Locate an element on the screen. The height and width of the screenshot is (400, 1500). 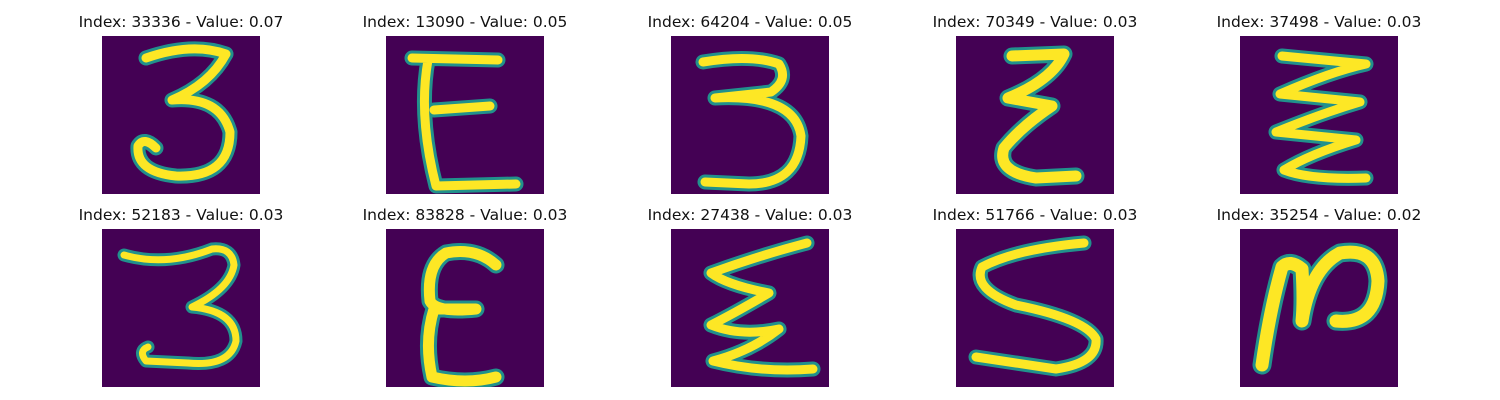
tile-title: Index: 37498 - Value: 0.03 is located at coordinates (1319, 22).